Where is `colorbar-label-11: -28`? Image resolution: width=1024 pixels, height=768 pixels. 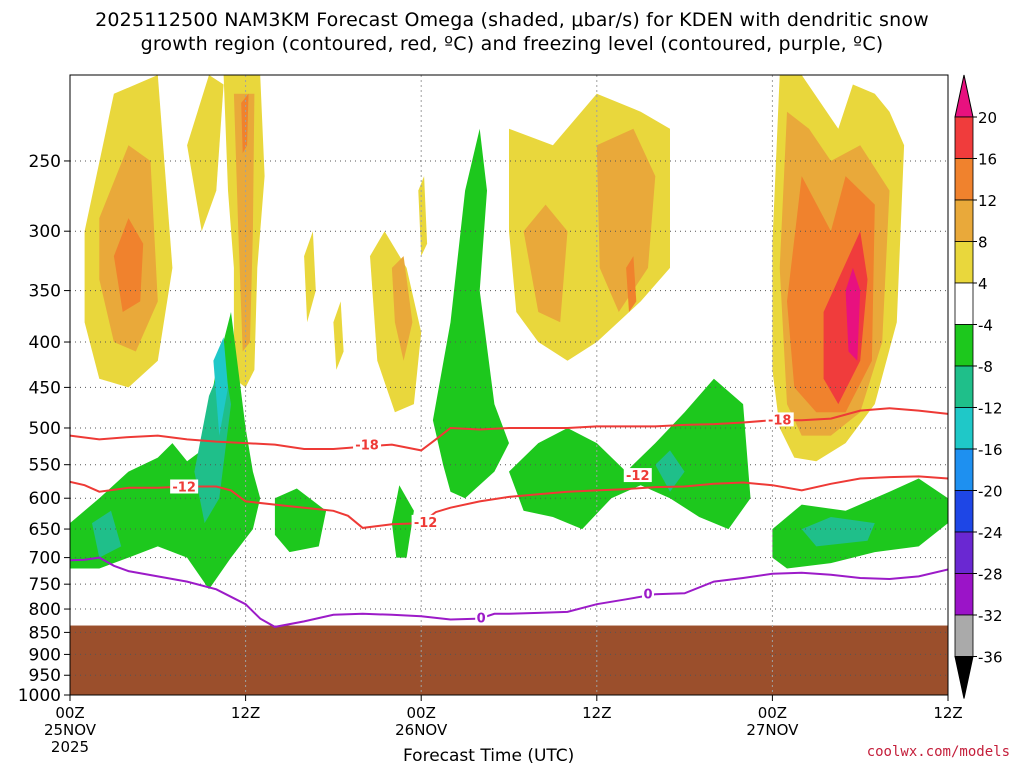
colorbar-label-11: -28 is located at coordinates (990, 575).